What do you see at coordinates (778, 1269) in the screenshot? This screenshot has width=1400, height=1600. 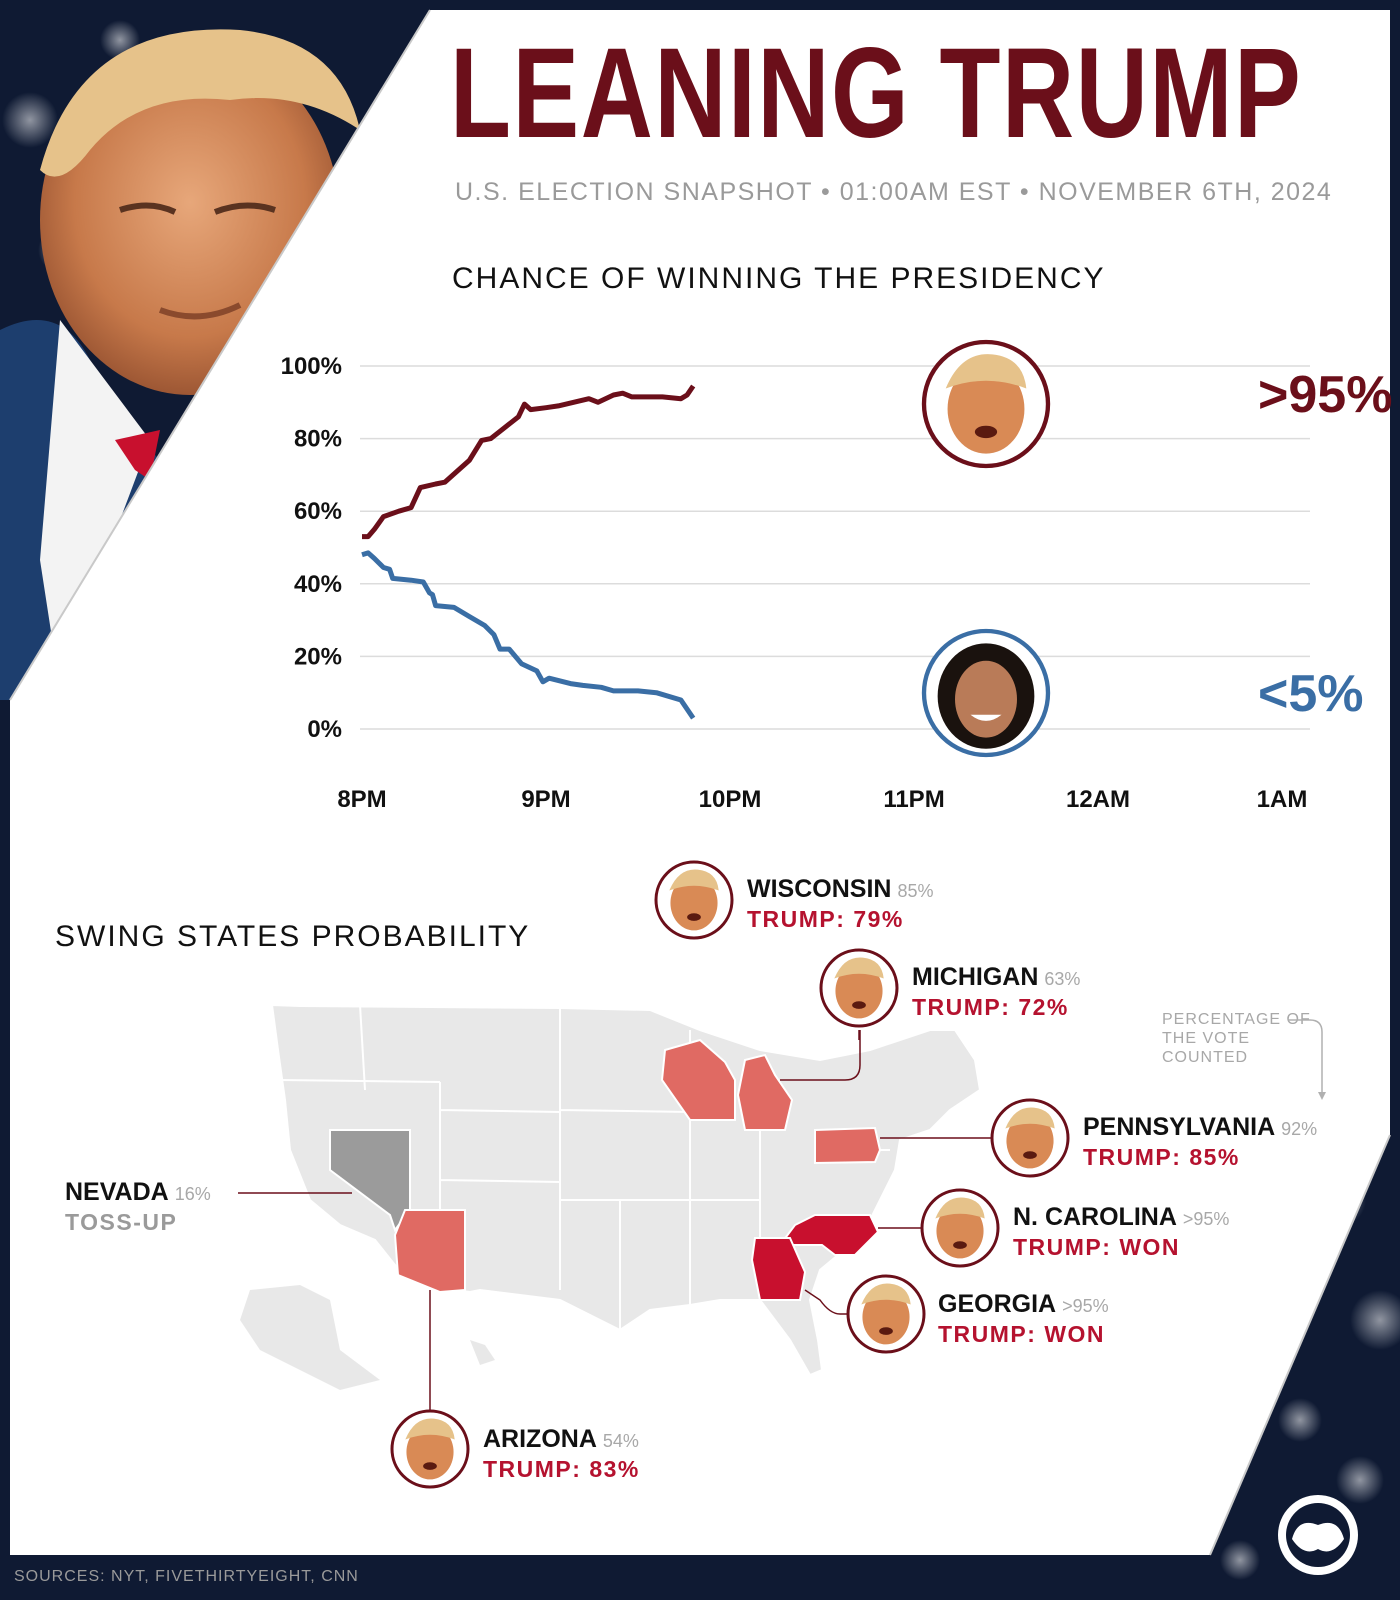 I see `state-georgia` at bounding box center [778, 1269].